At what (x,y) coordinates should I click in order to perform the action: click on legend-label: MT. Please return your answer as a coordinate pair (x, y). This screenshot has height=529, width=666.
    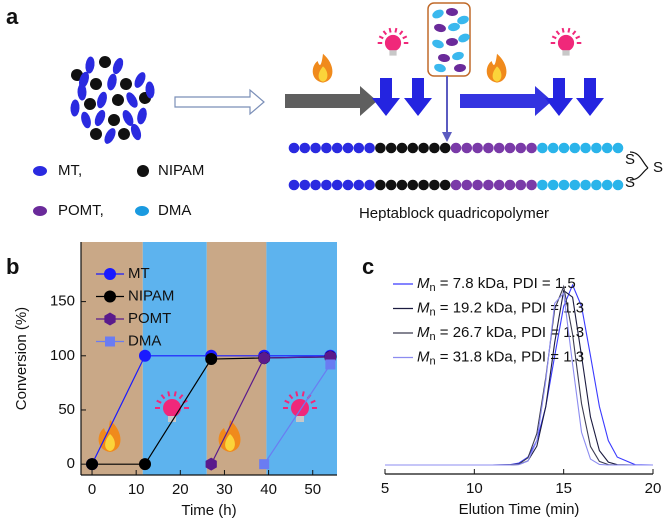
    Looking at the image, I should click on (139, 273).